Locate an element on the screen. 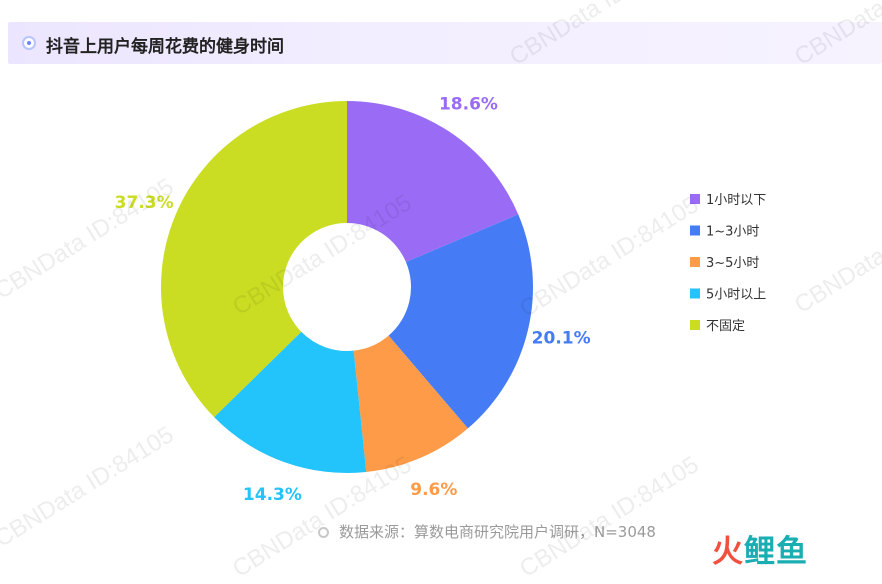 The image size is (882, 584). source-note: 数据来源：算数电商研究院用户调研，N=3048 is located at coordinates (487, 531).